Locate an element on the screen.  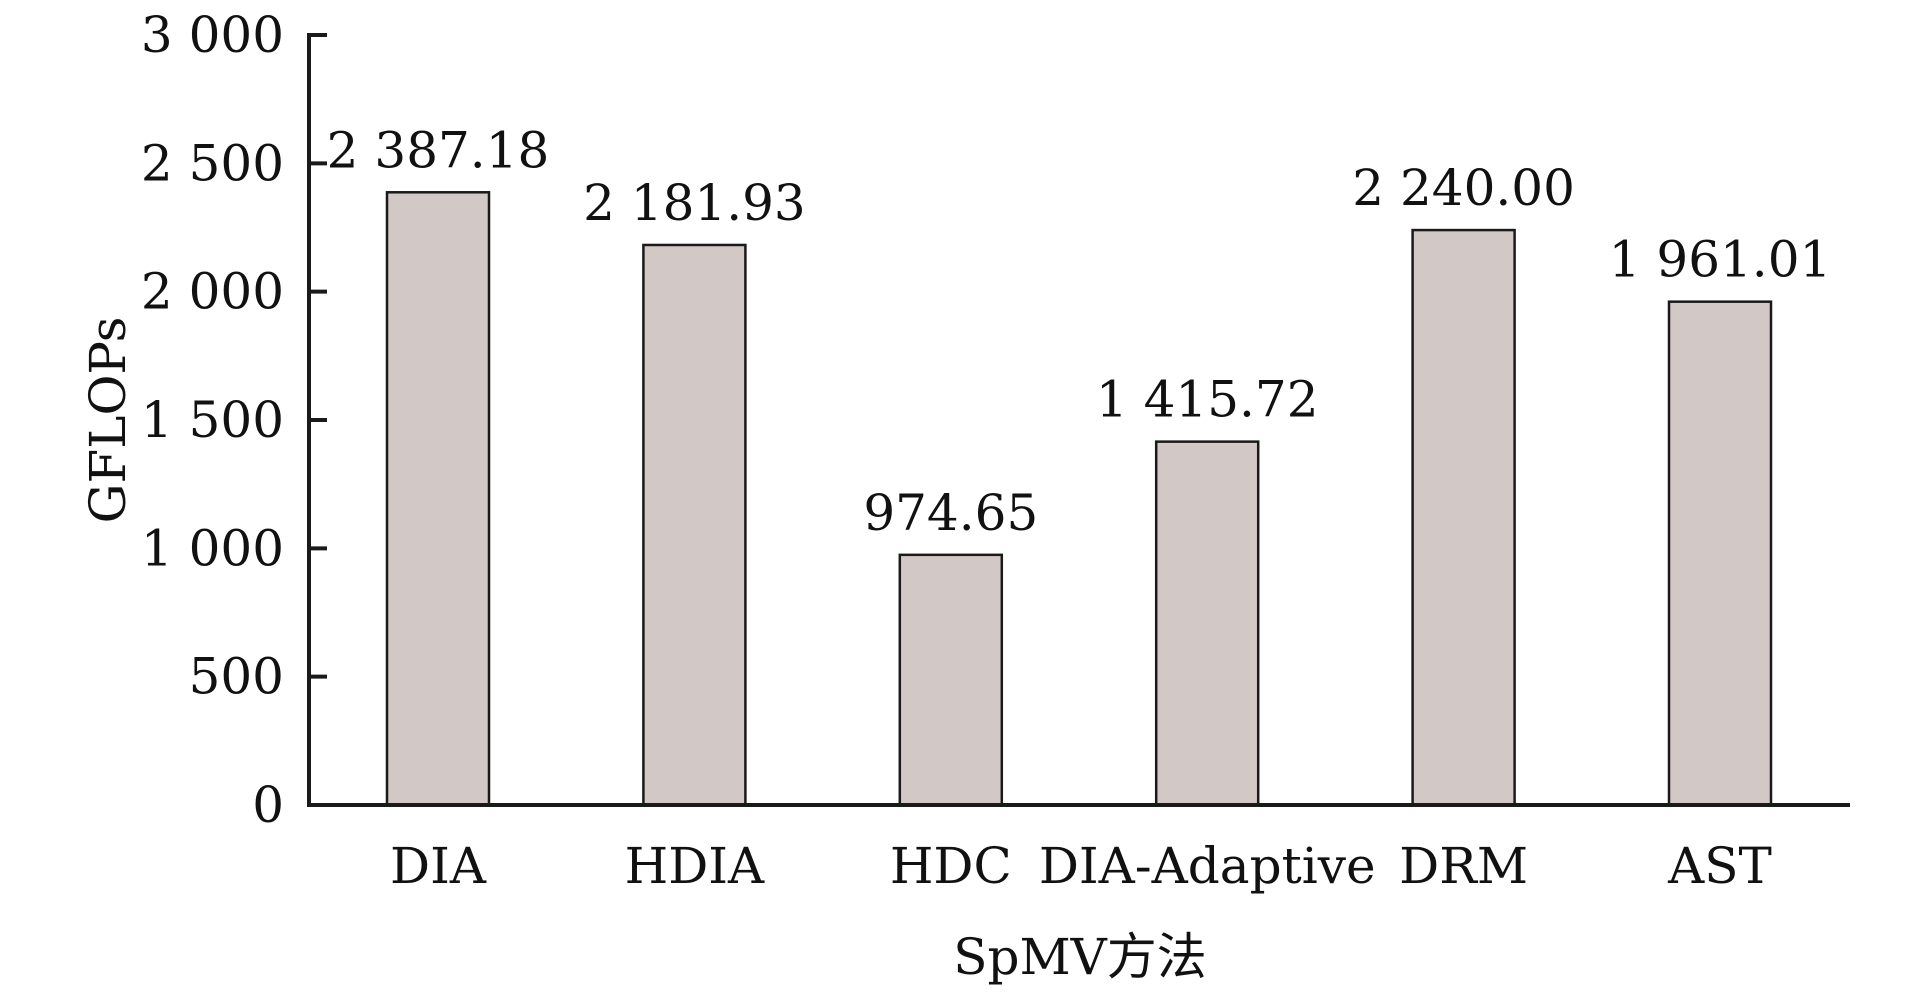
bar-hdia is located at coordinates (694, 525).